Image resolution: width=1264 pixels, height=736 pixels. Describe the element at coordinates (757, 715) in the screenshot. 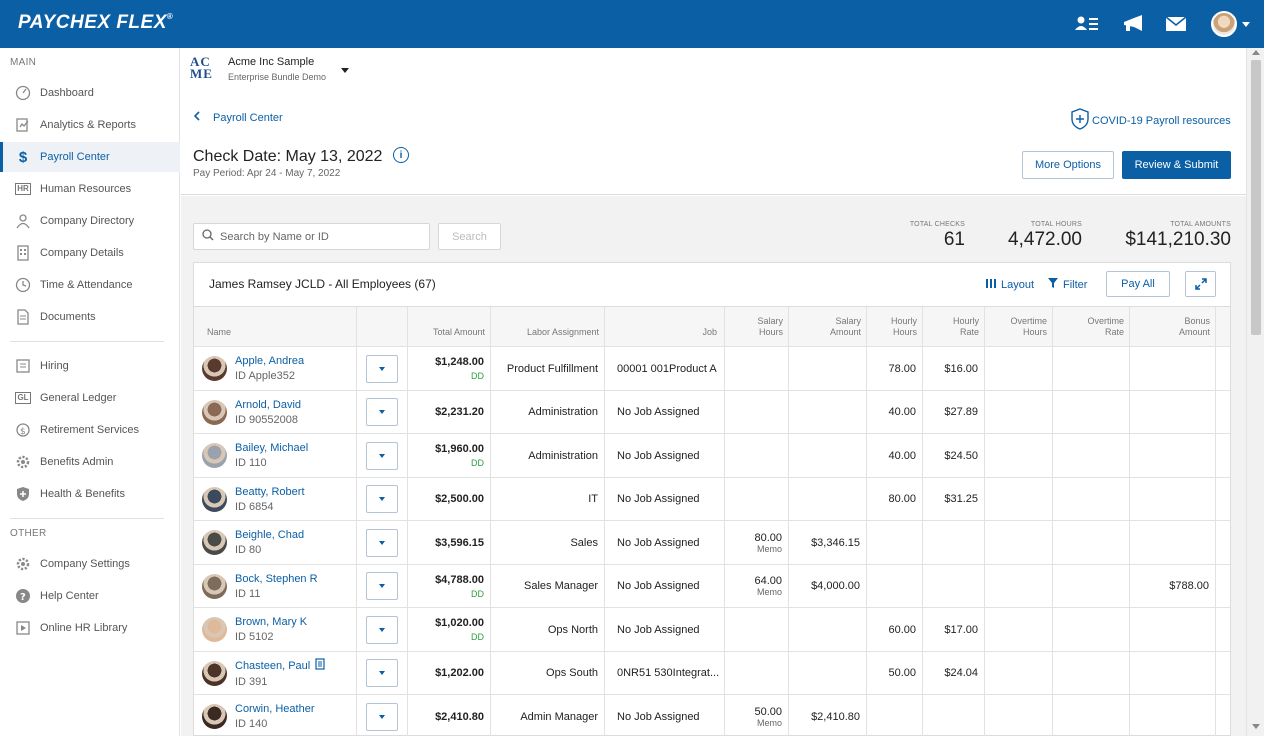

I see `salary-hours-cell: 50.00 Memo` at that location.